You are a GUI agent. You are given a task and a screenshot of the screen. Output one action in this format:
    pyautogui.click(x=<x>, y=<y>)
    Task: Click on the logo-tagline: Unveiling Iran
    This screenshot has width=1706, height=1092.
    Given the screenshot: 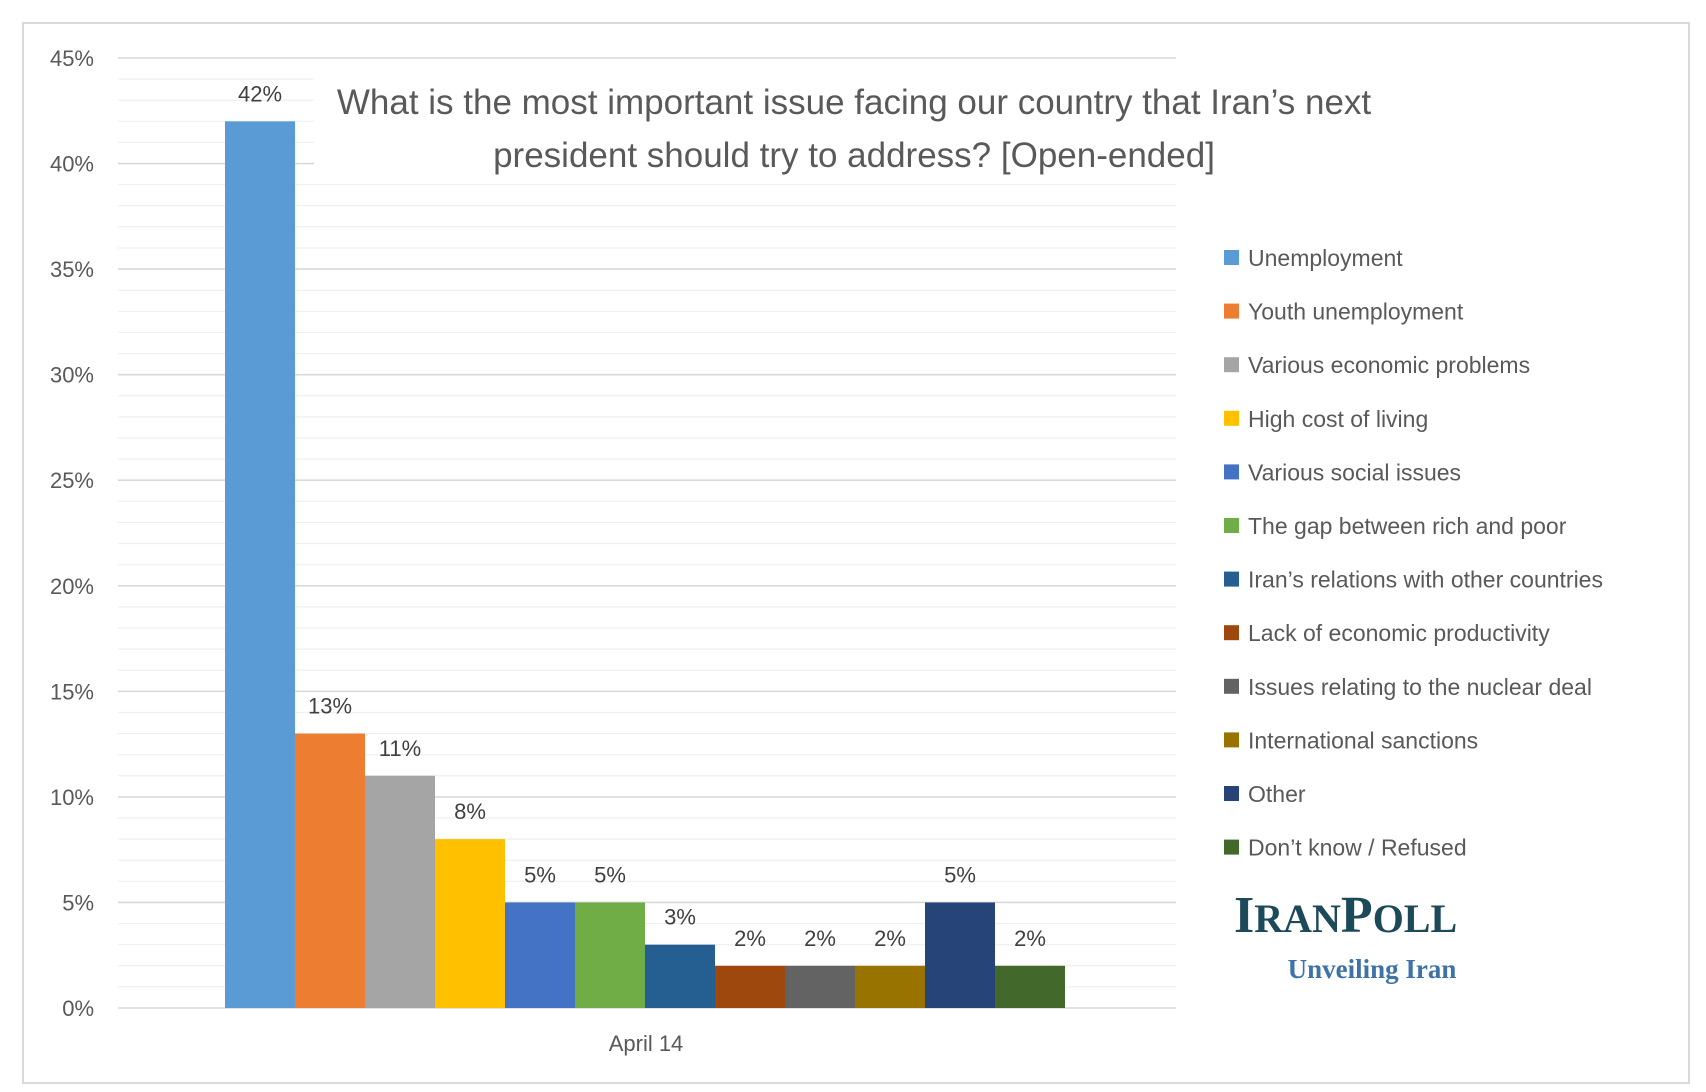 What is the action you would take?
    pyautogui.click(x=1372, y=969)
    